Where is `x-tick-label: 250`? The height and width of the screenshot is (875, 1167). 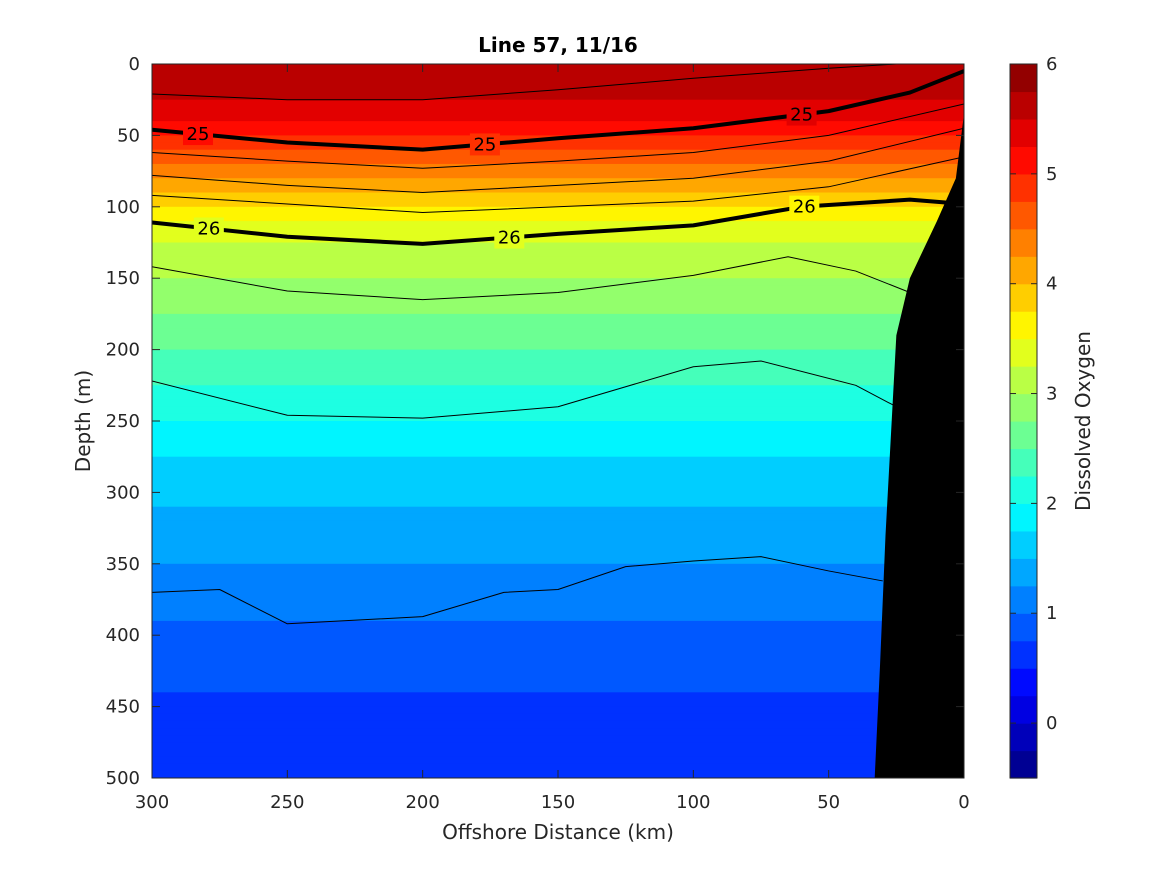
x-tick-label: 250 is located at coordinates (287, 802).